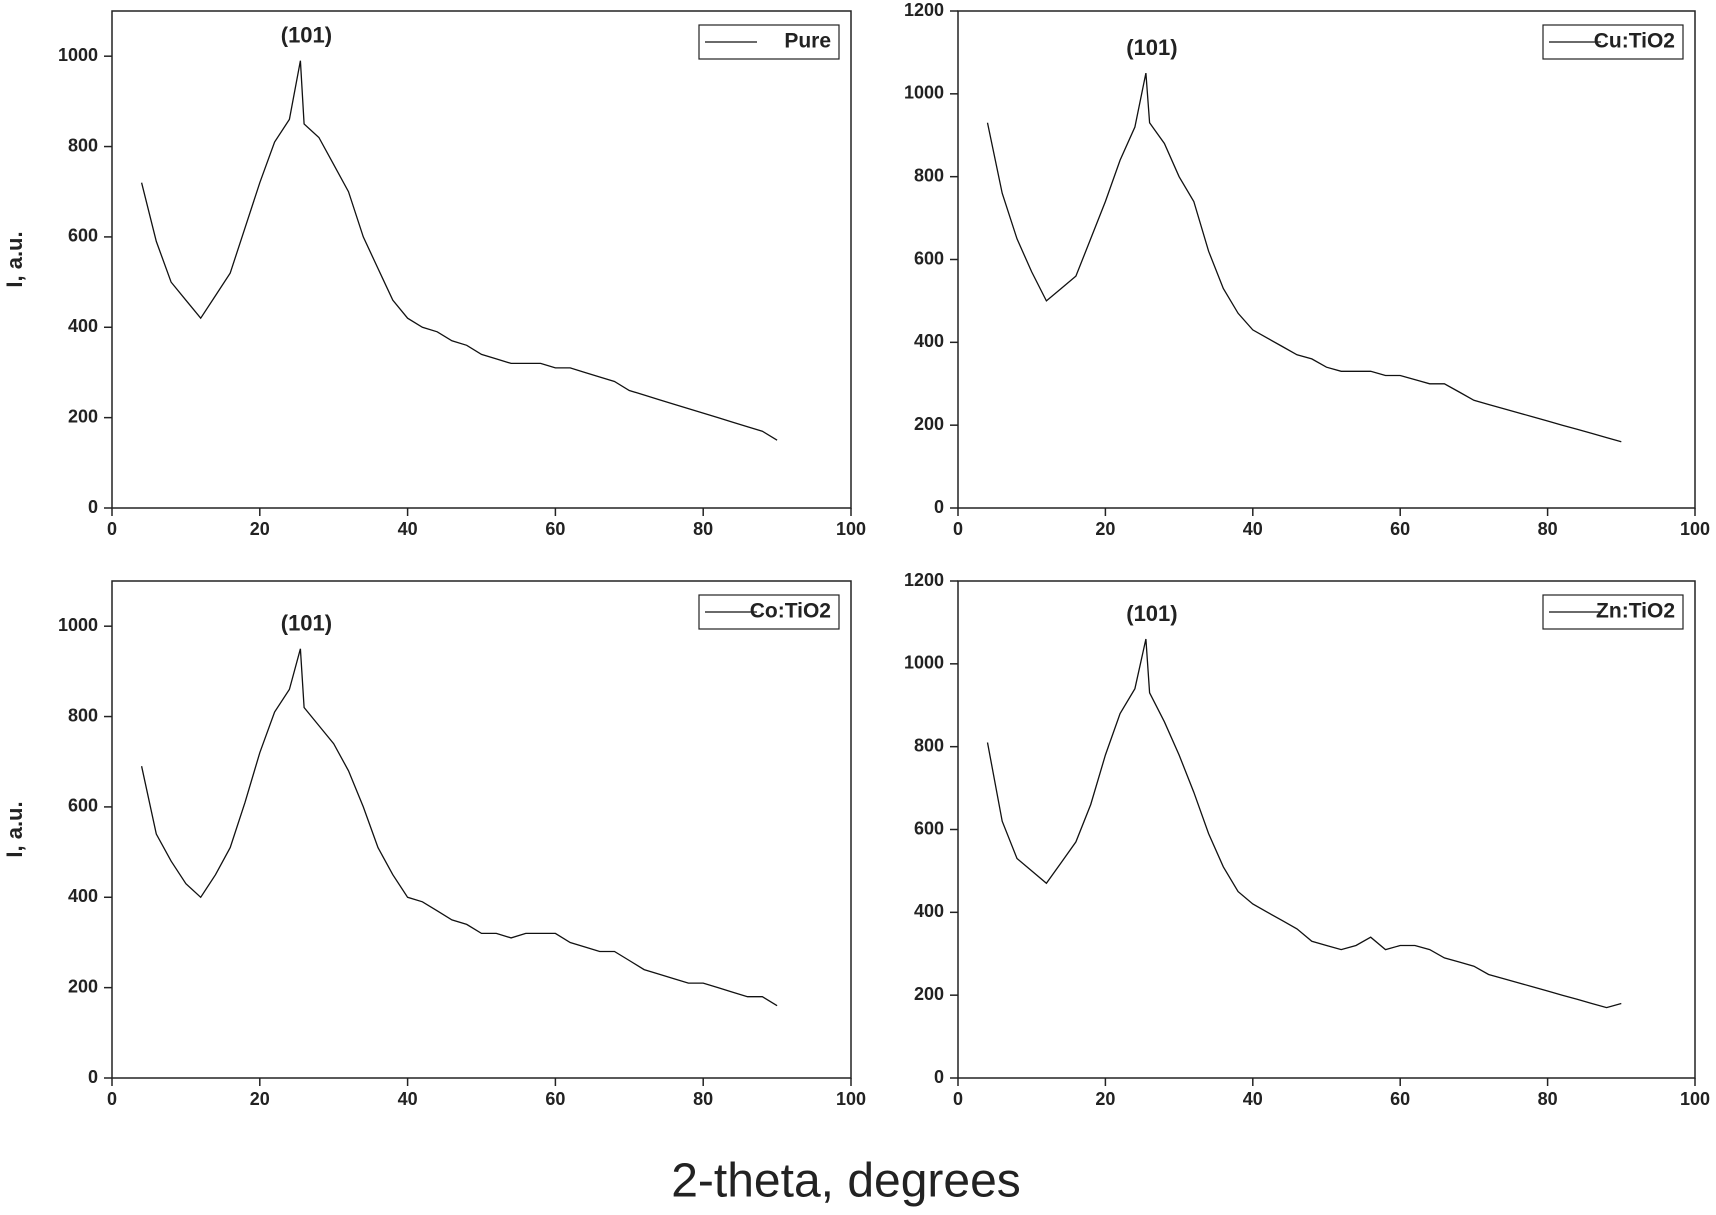 The image size is (1716, 1215). I want to click on x-axis-label: 2-theta, degrees, so click(846, 1181).